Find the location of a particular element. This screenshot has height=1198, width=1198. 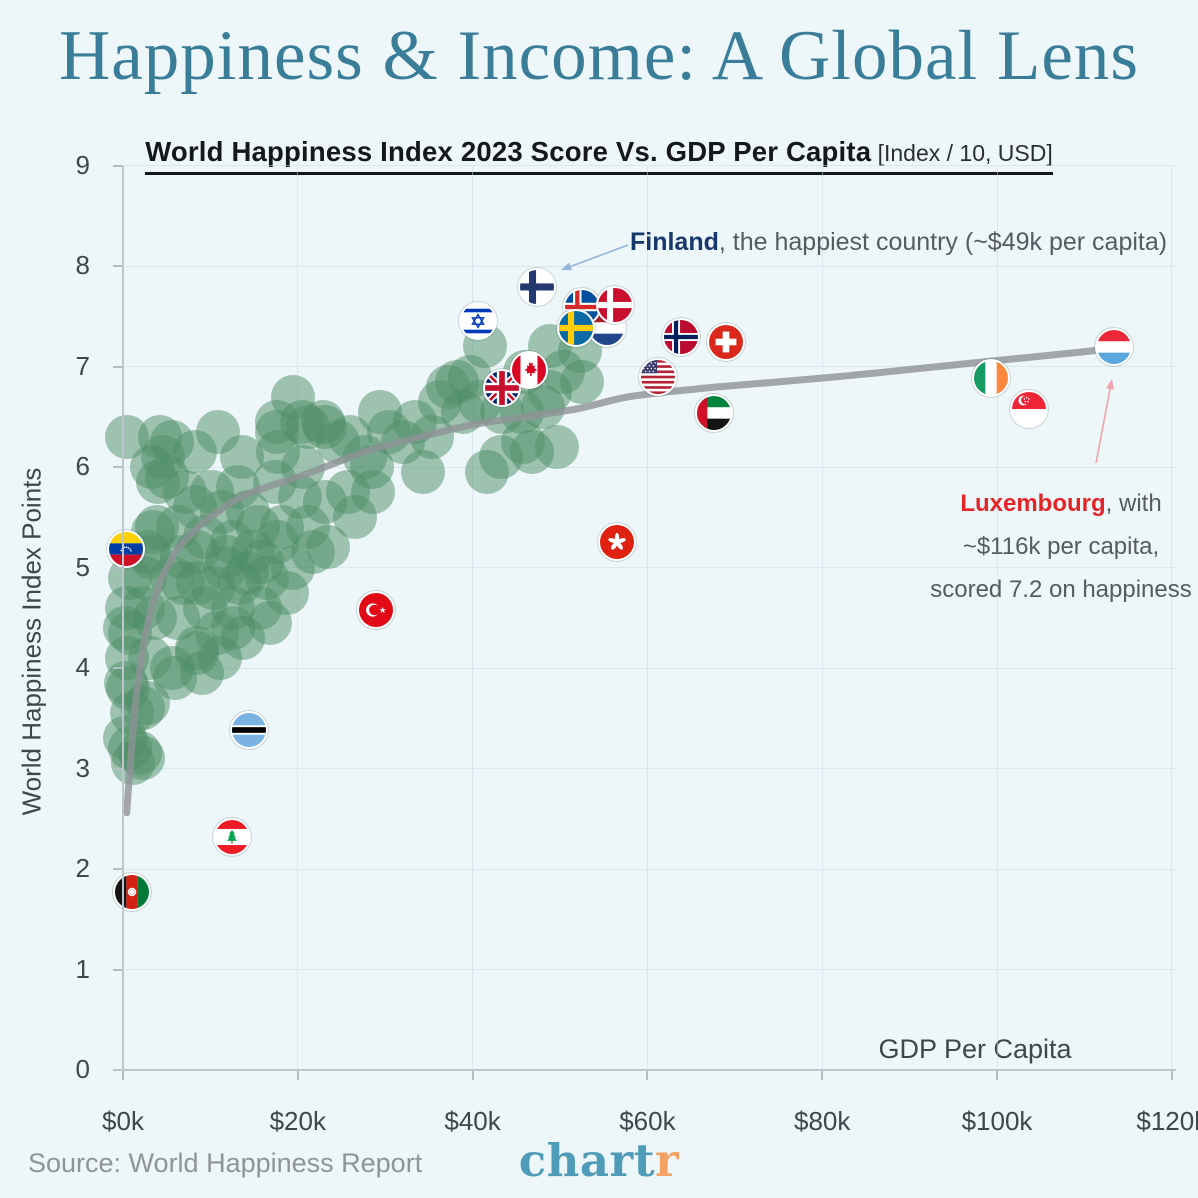

chartr-logo: chartr is located at coordinates (599, 1160).